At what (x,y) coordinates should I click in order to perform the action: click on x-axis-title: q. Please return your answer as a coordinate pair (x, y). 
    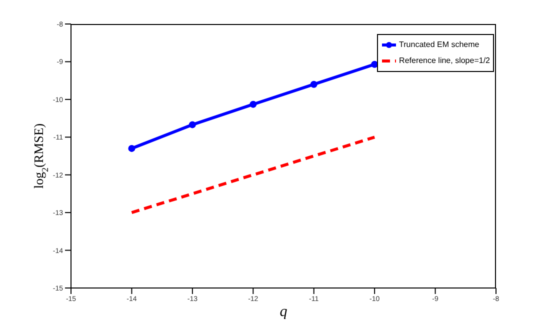
    Looking at the image, I should click on (284, 312).